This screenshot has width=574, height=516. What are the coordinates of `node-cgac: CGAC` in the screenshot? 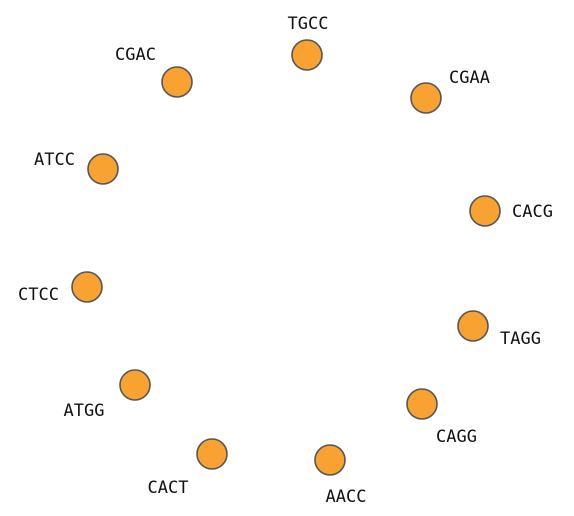 It's located at (154, 71).